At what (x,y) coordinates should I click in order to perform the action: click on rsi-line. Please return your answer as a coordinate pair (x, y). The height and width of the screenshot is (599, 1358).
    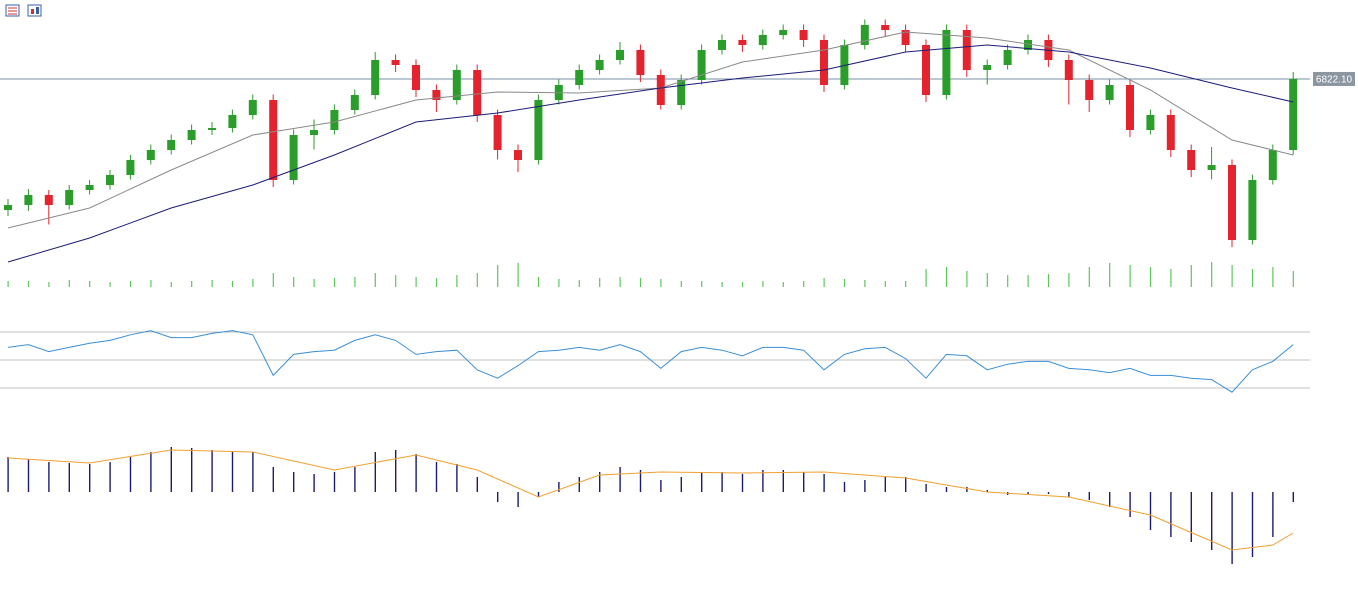
    Looking at the image, I should click on (650, 361).